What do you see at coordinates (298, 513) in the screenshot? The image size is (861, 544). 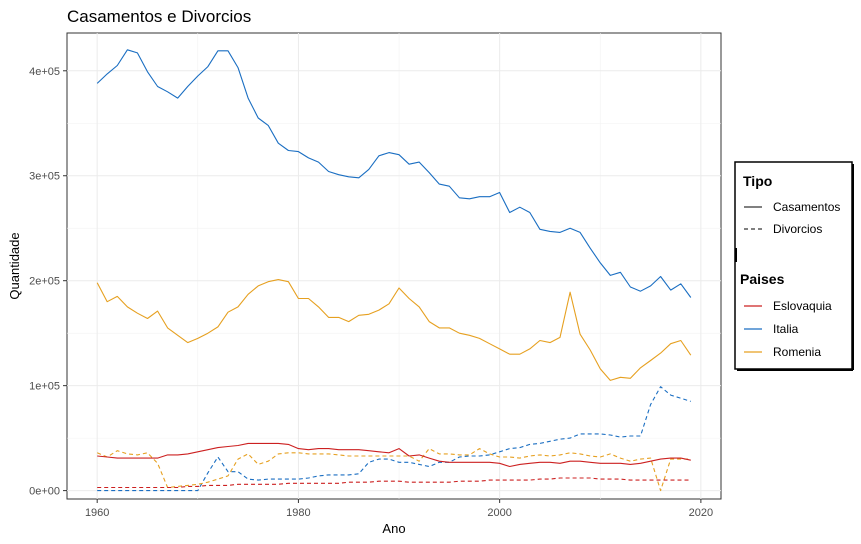 I see `x-tick-label: 1980` at bounding box center [298, 513].